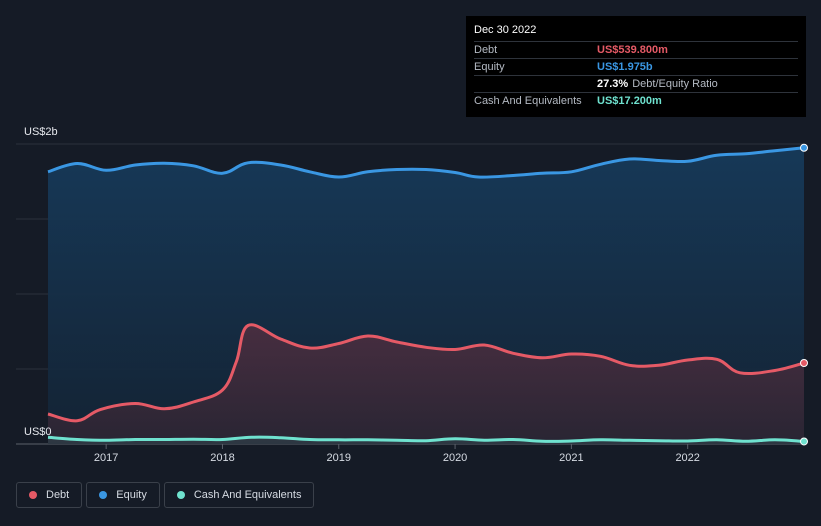 Image resolution: width=821 pixels, height=526 pixels. I want to click on equity-line, so click(426, 162).